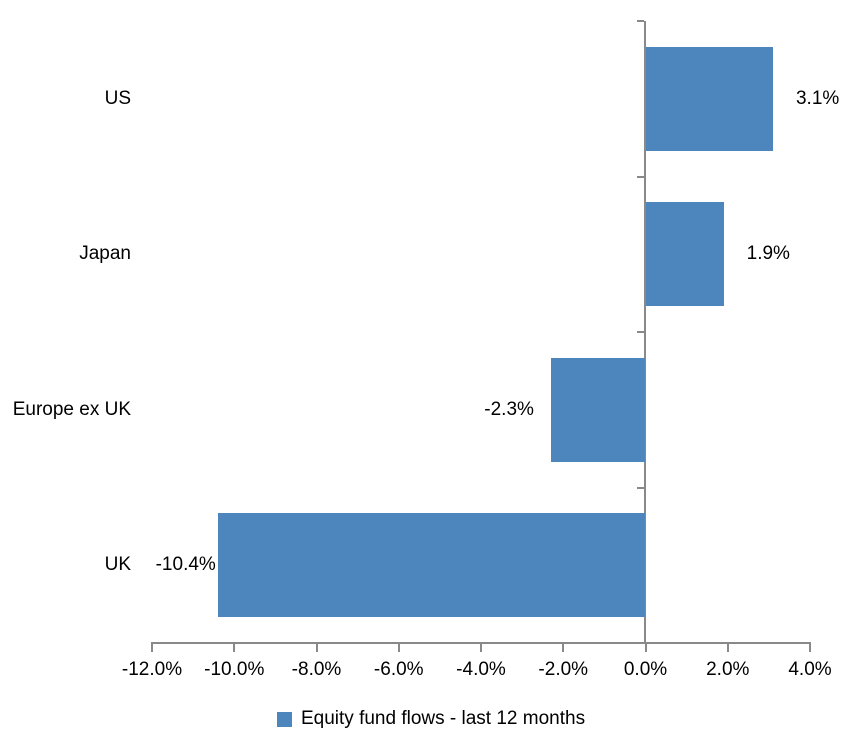 The width and height of the screenshot is (852, 747). Describe the element at coordinates (431, 565) in the screenshot. I see `bar-uk` at that location.